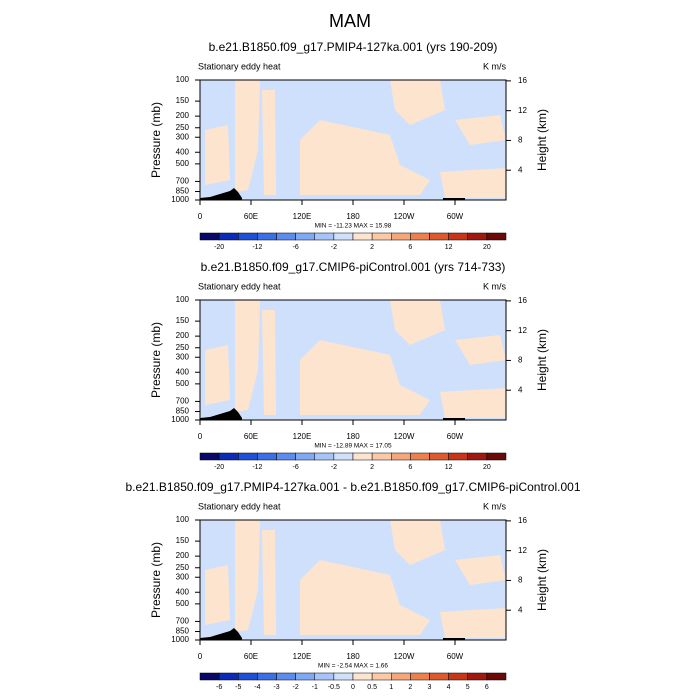  I want to click on min-max-annotation: MIN = -12.89 MAX = 17.05, so click(353, 446).